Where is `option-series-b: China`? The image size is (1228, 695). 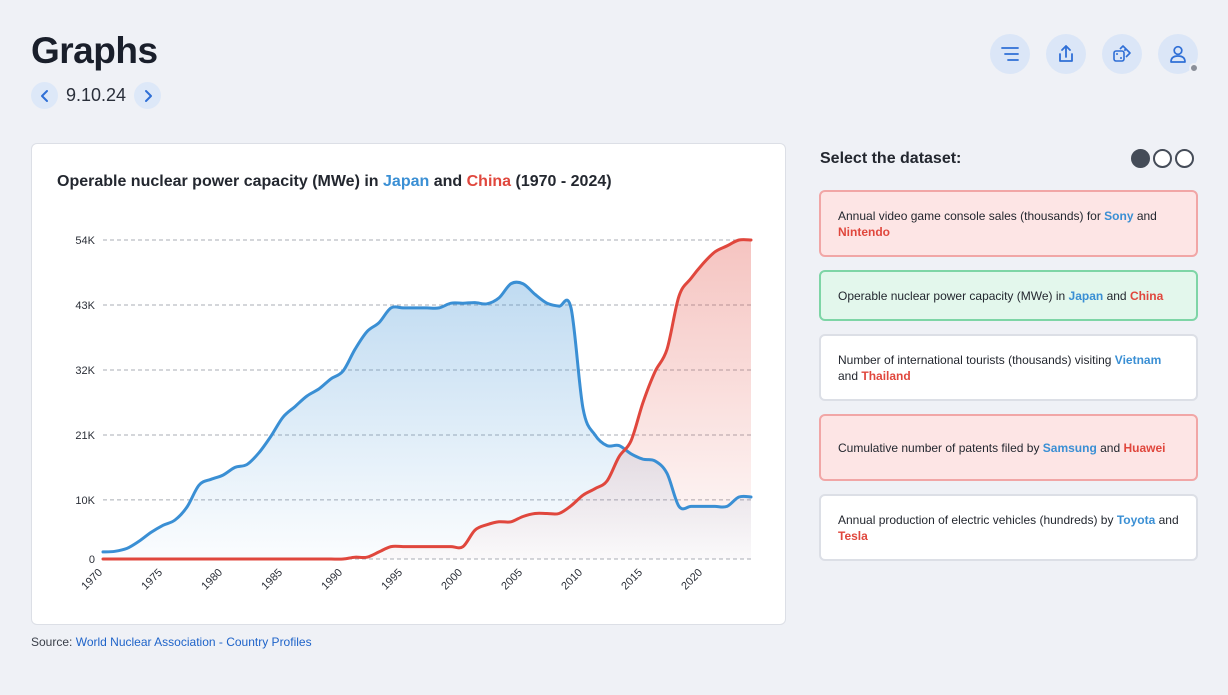 option-series-b: China is located at coordinates (1146, 295).